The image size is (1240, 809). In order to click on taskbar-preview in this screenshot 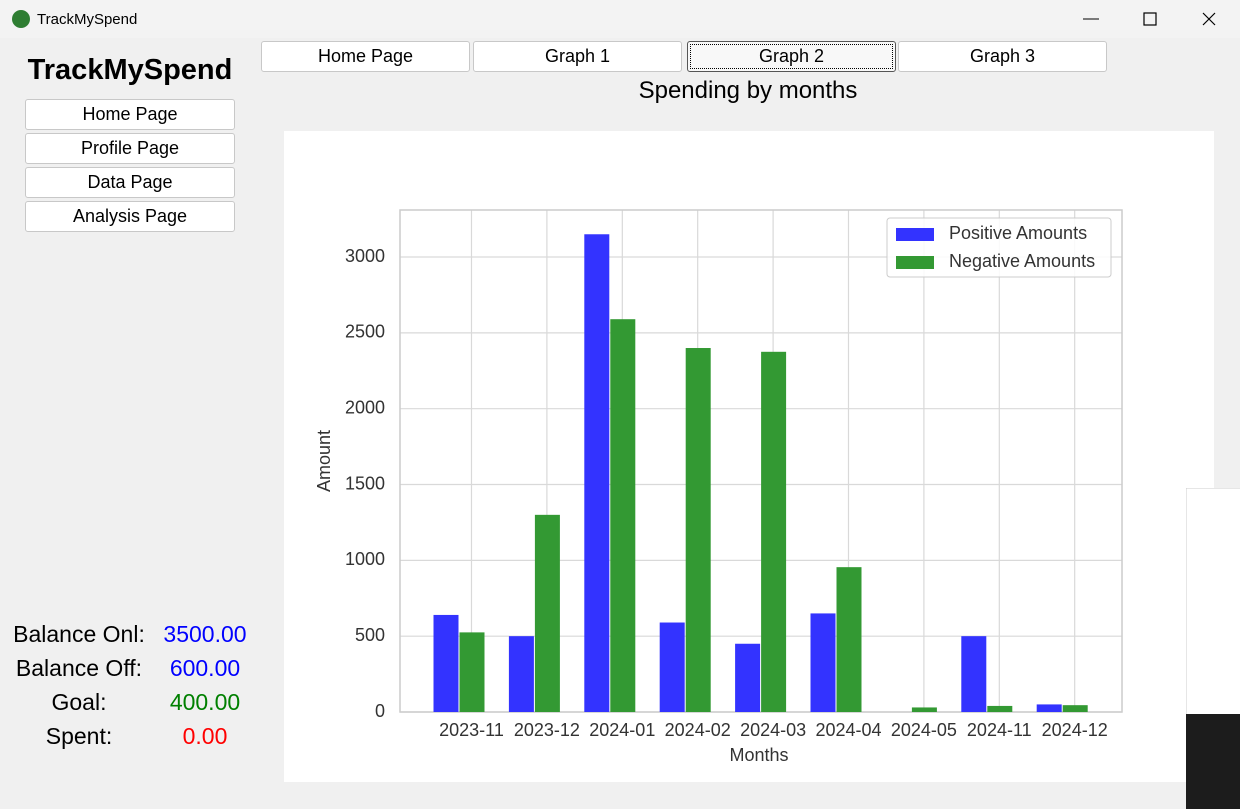, I will do `click(1213, 603)`.